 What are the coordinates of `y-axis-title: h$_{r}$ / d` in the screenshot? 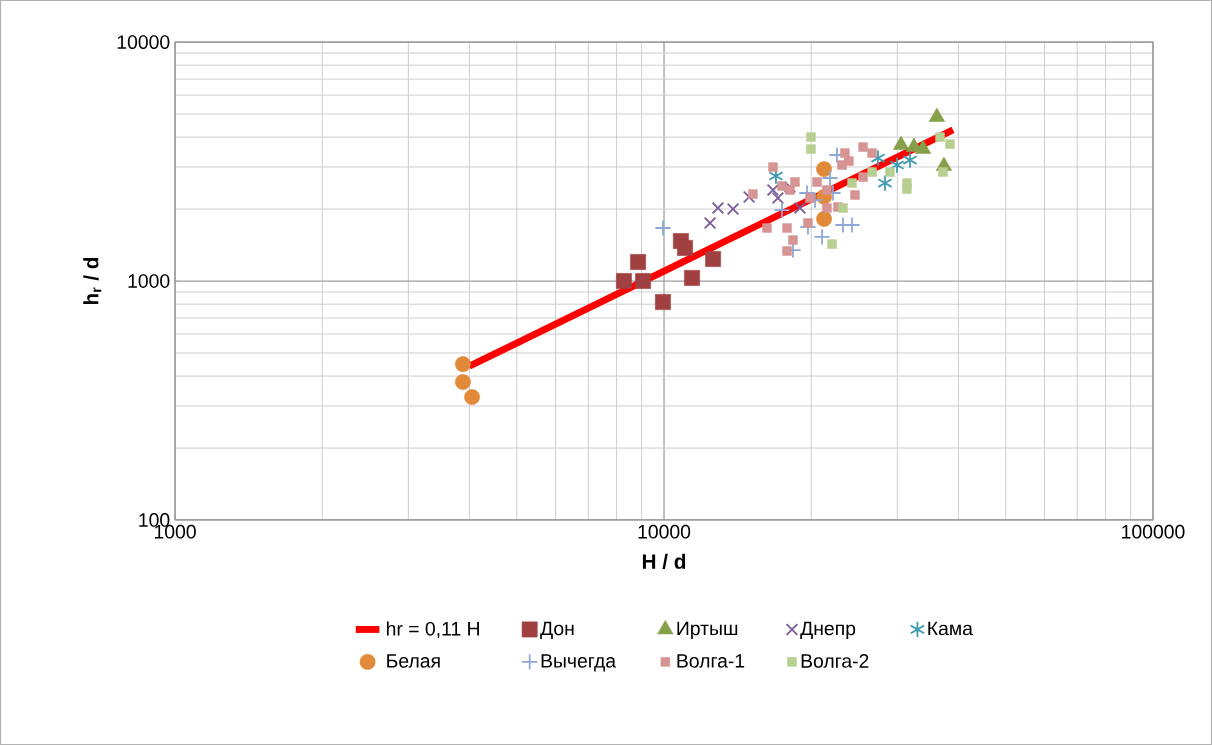 It's located at (92, 281).